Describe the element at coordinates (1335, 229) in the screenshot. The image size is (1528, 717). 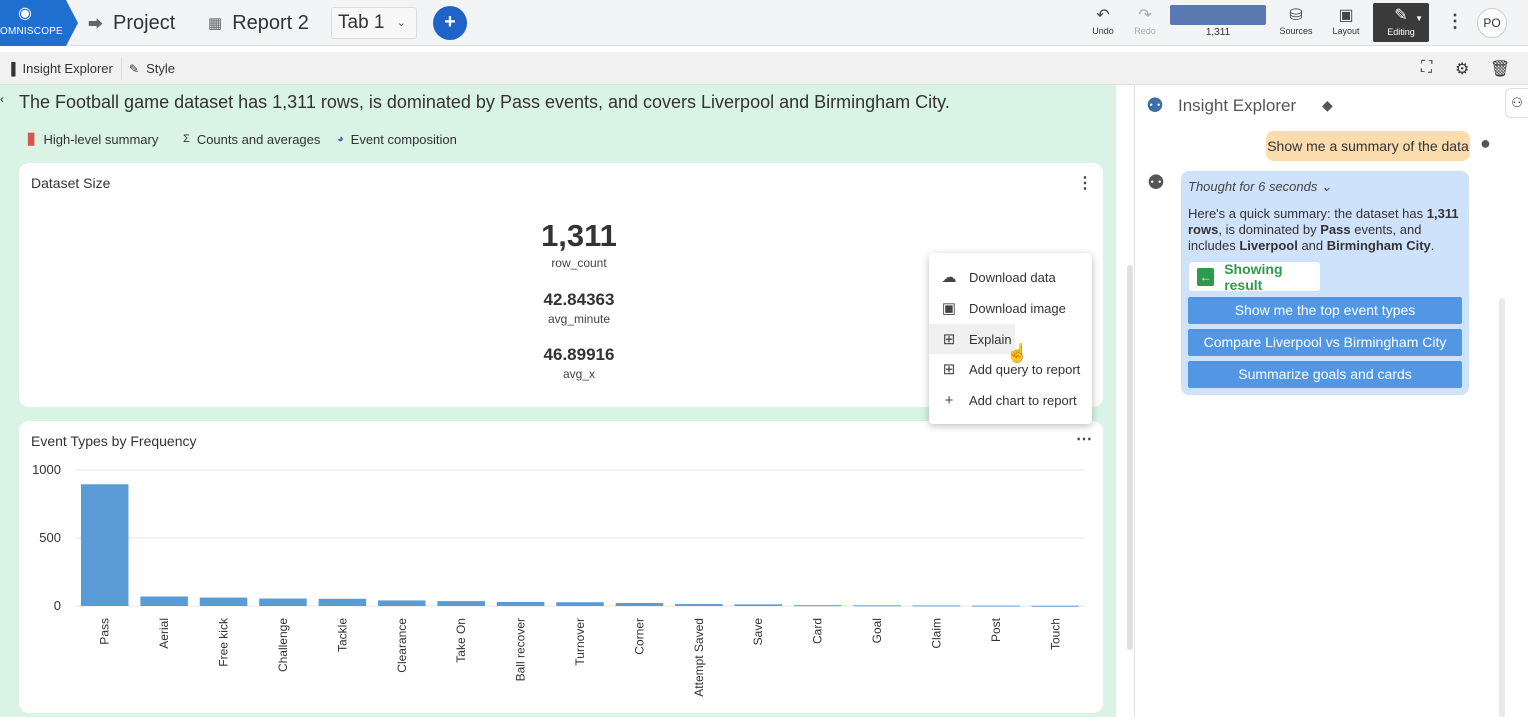
I see `summary-bold: Pass` at that location.